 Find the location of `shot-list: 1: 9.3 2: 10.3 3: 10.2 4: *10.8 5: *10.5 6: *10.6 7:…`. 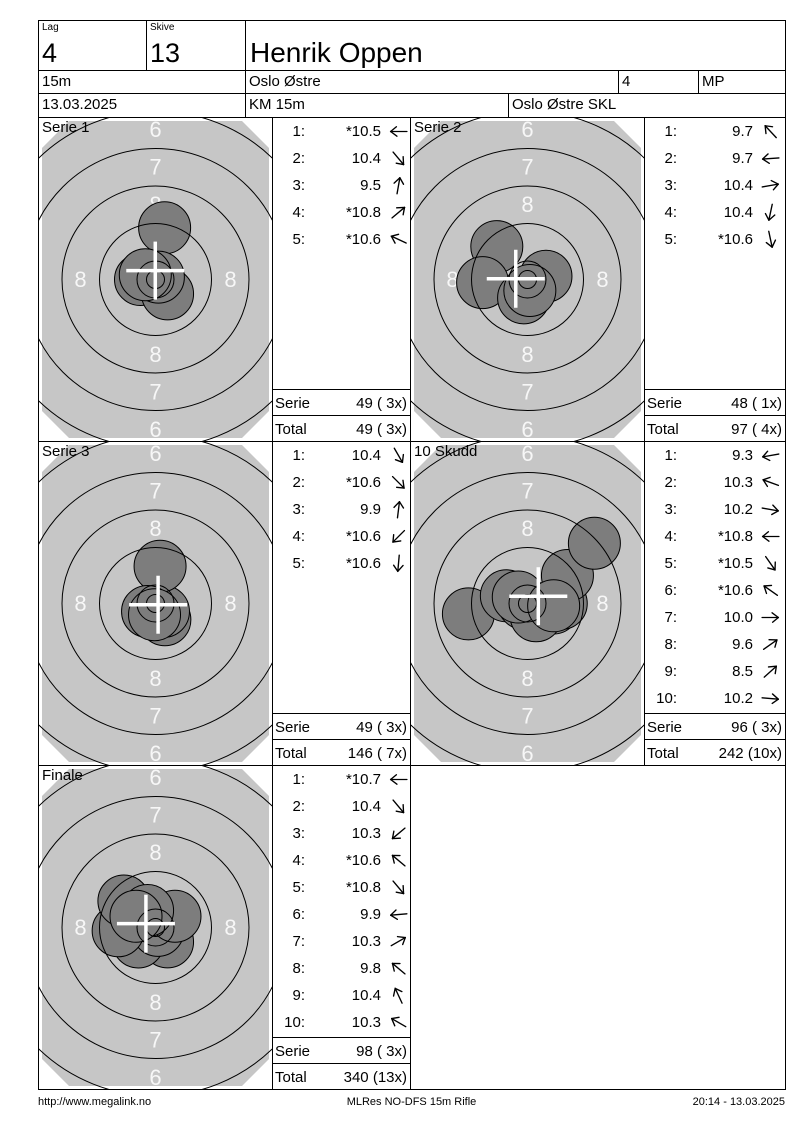

shot-list: 1: 9.3 2: 10.3 3: 10.2 4: *10.8 5: *10.5 6: *10.6 7:… is located at coordinates (715, 577).